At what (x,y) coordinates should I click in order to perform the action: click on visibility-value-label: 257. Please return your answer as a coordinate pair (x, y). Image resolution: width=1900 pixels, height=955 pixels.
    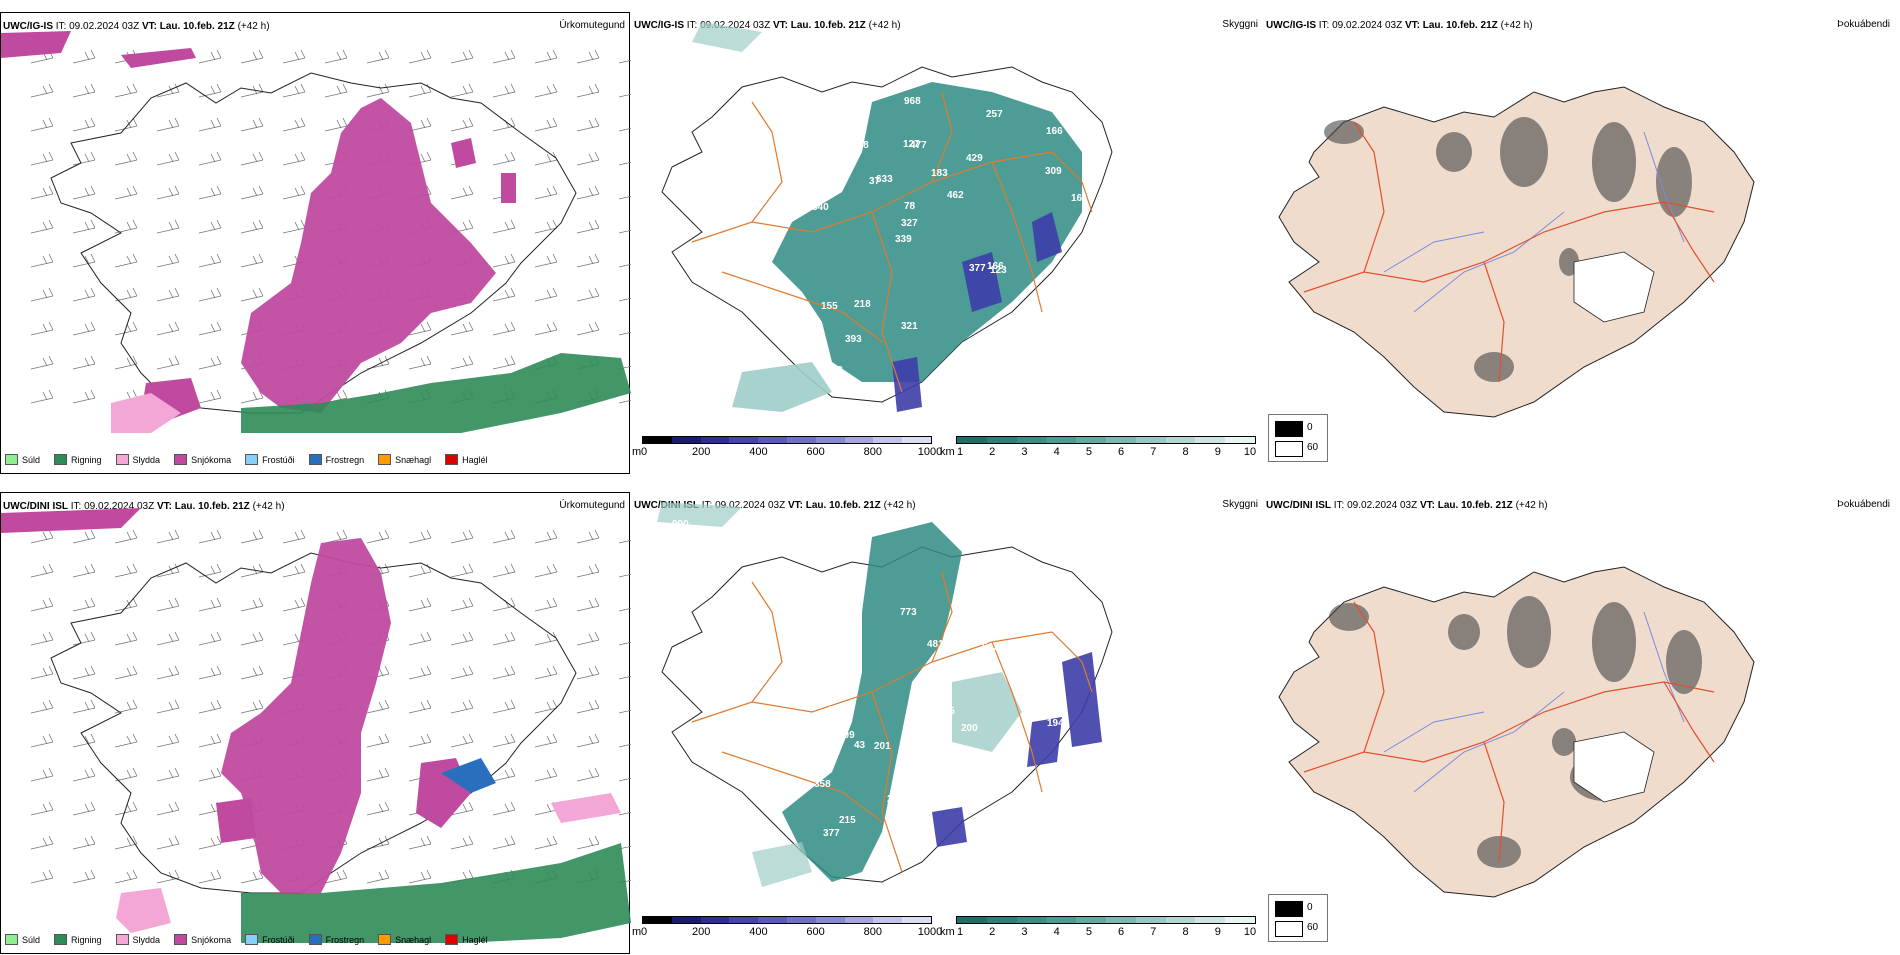
    Looking at the image, I should click on (994, 114).